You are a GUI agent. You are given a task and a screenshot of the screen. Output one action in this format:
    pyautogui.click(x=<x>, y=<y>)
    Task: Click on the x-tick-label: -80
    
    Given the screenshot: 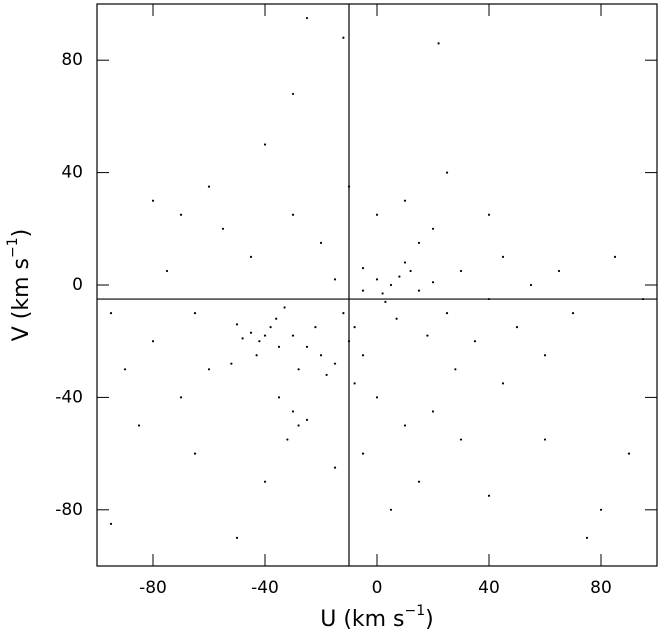 What is the action you would take?
    pyautogui.click(x=153, y=588)
    